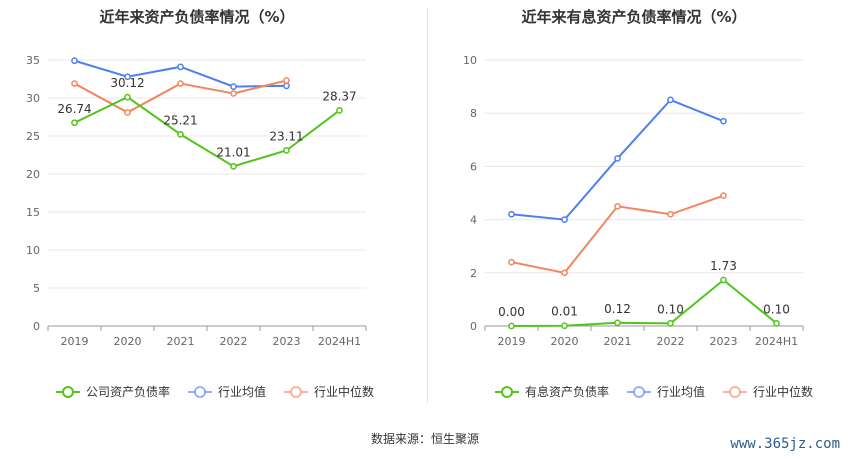 The width and height of the screenshot is (850, 459). What do you see at coordinates (427, 205) in the screenshot?
I see `chart-divider` at bounding box center [427, 205].